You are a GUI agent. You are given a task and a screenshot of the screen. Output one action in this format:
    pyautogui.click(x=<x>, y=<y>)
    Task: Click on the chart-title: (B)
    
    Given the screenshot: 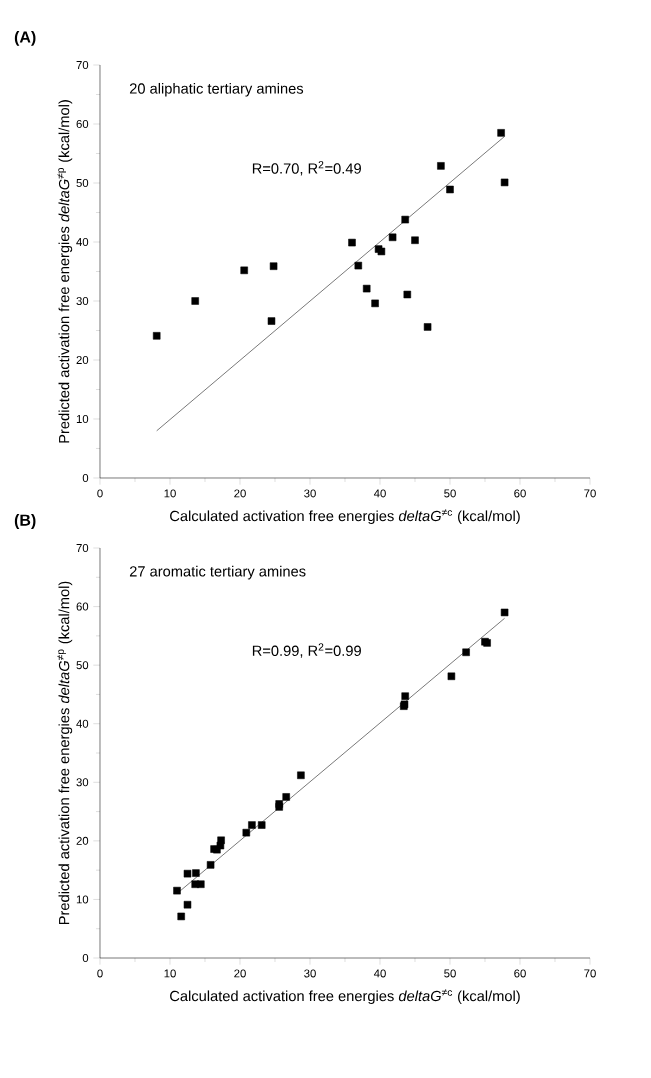 What is the action you would take?
    pyautogui.click(x=25, y=521)
    